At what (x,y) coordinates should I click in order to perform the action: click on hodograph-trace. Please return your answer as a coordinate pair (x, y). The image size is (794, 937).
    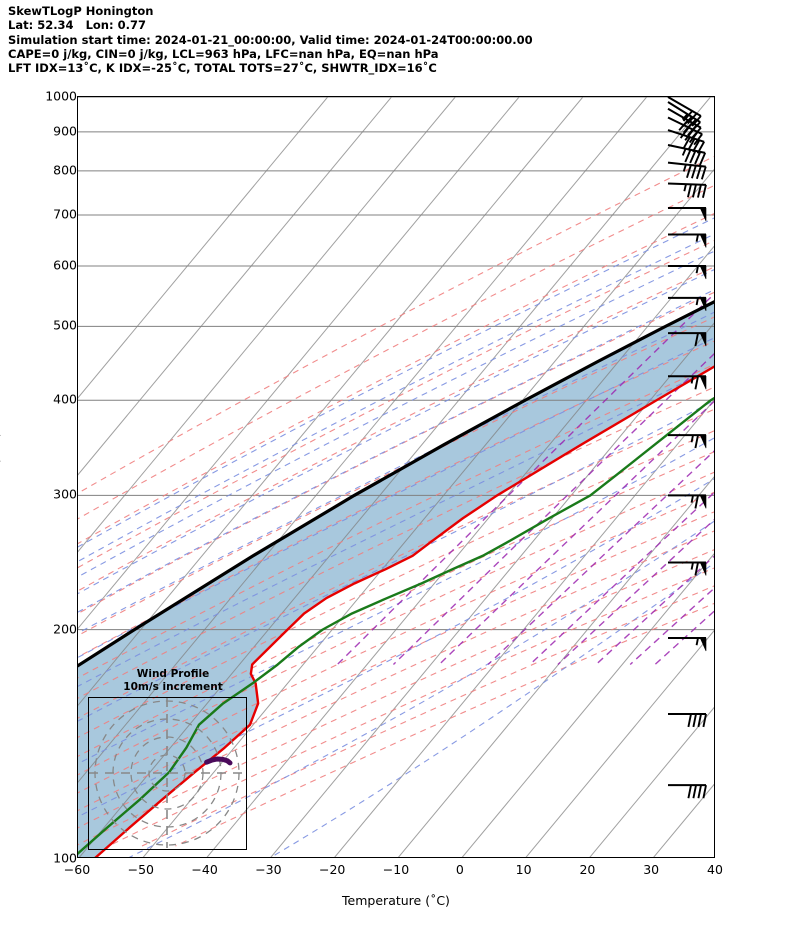
    Looking at the image, I should click on (218, 761).